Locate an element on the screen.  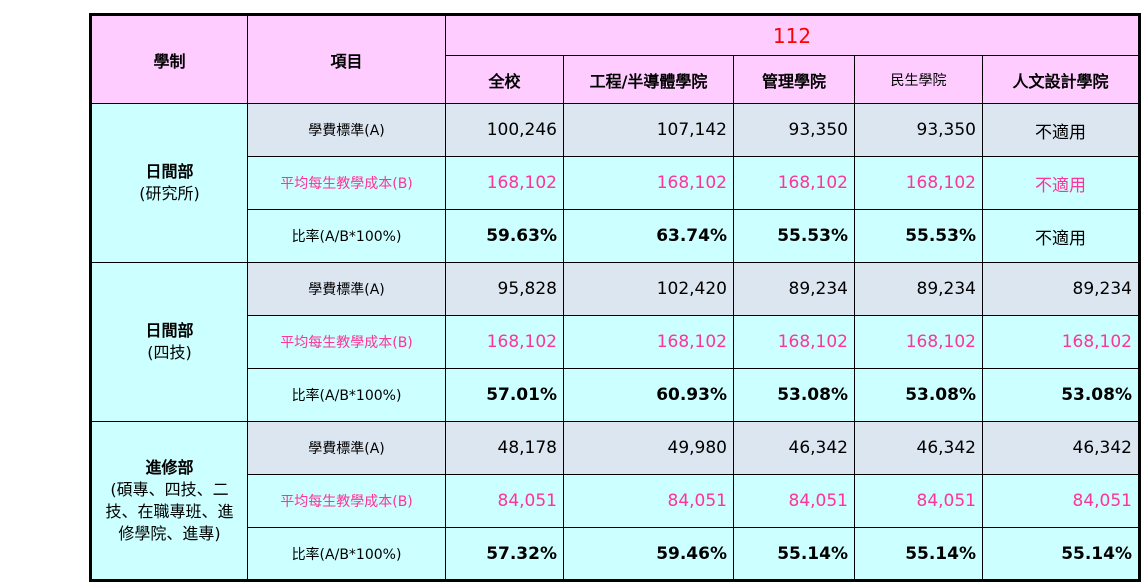
cell-value: 49,980 is located at coordinates (648, 448).